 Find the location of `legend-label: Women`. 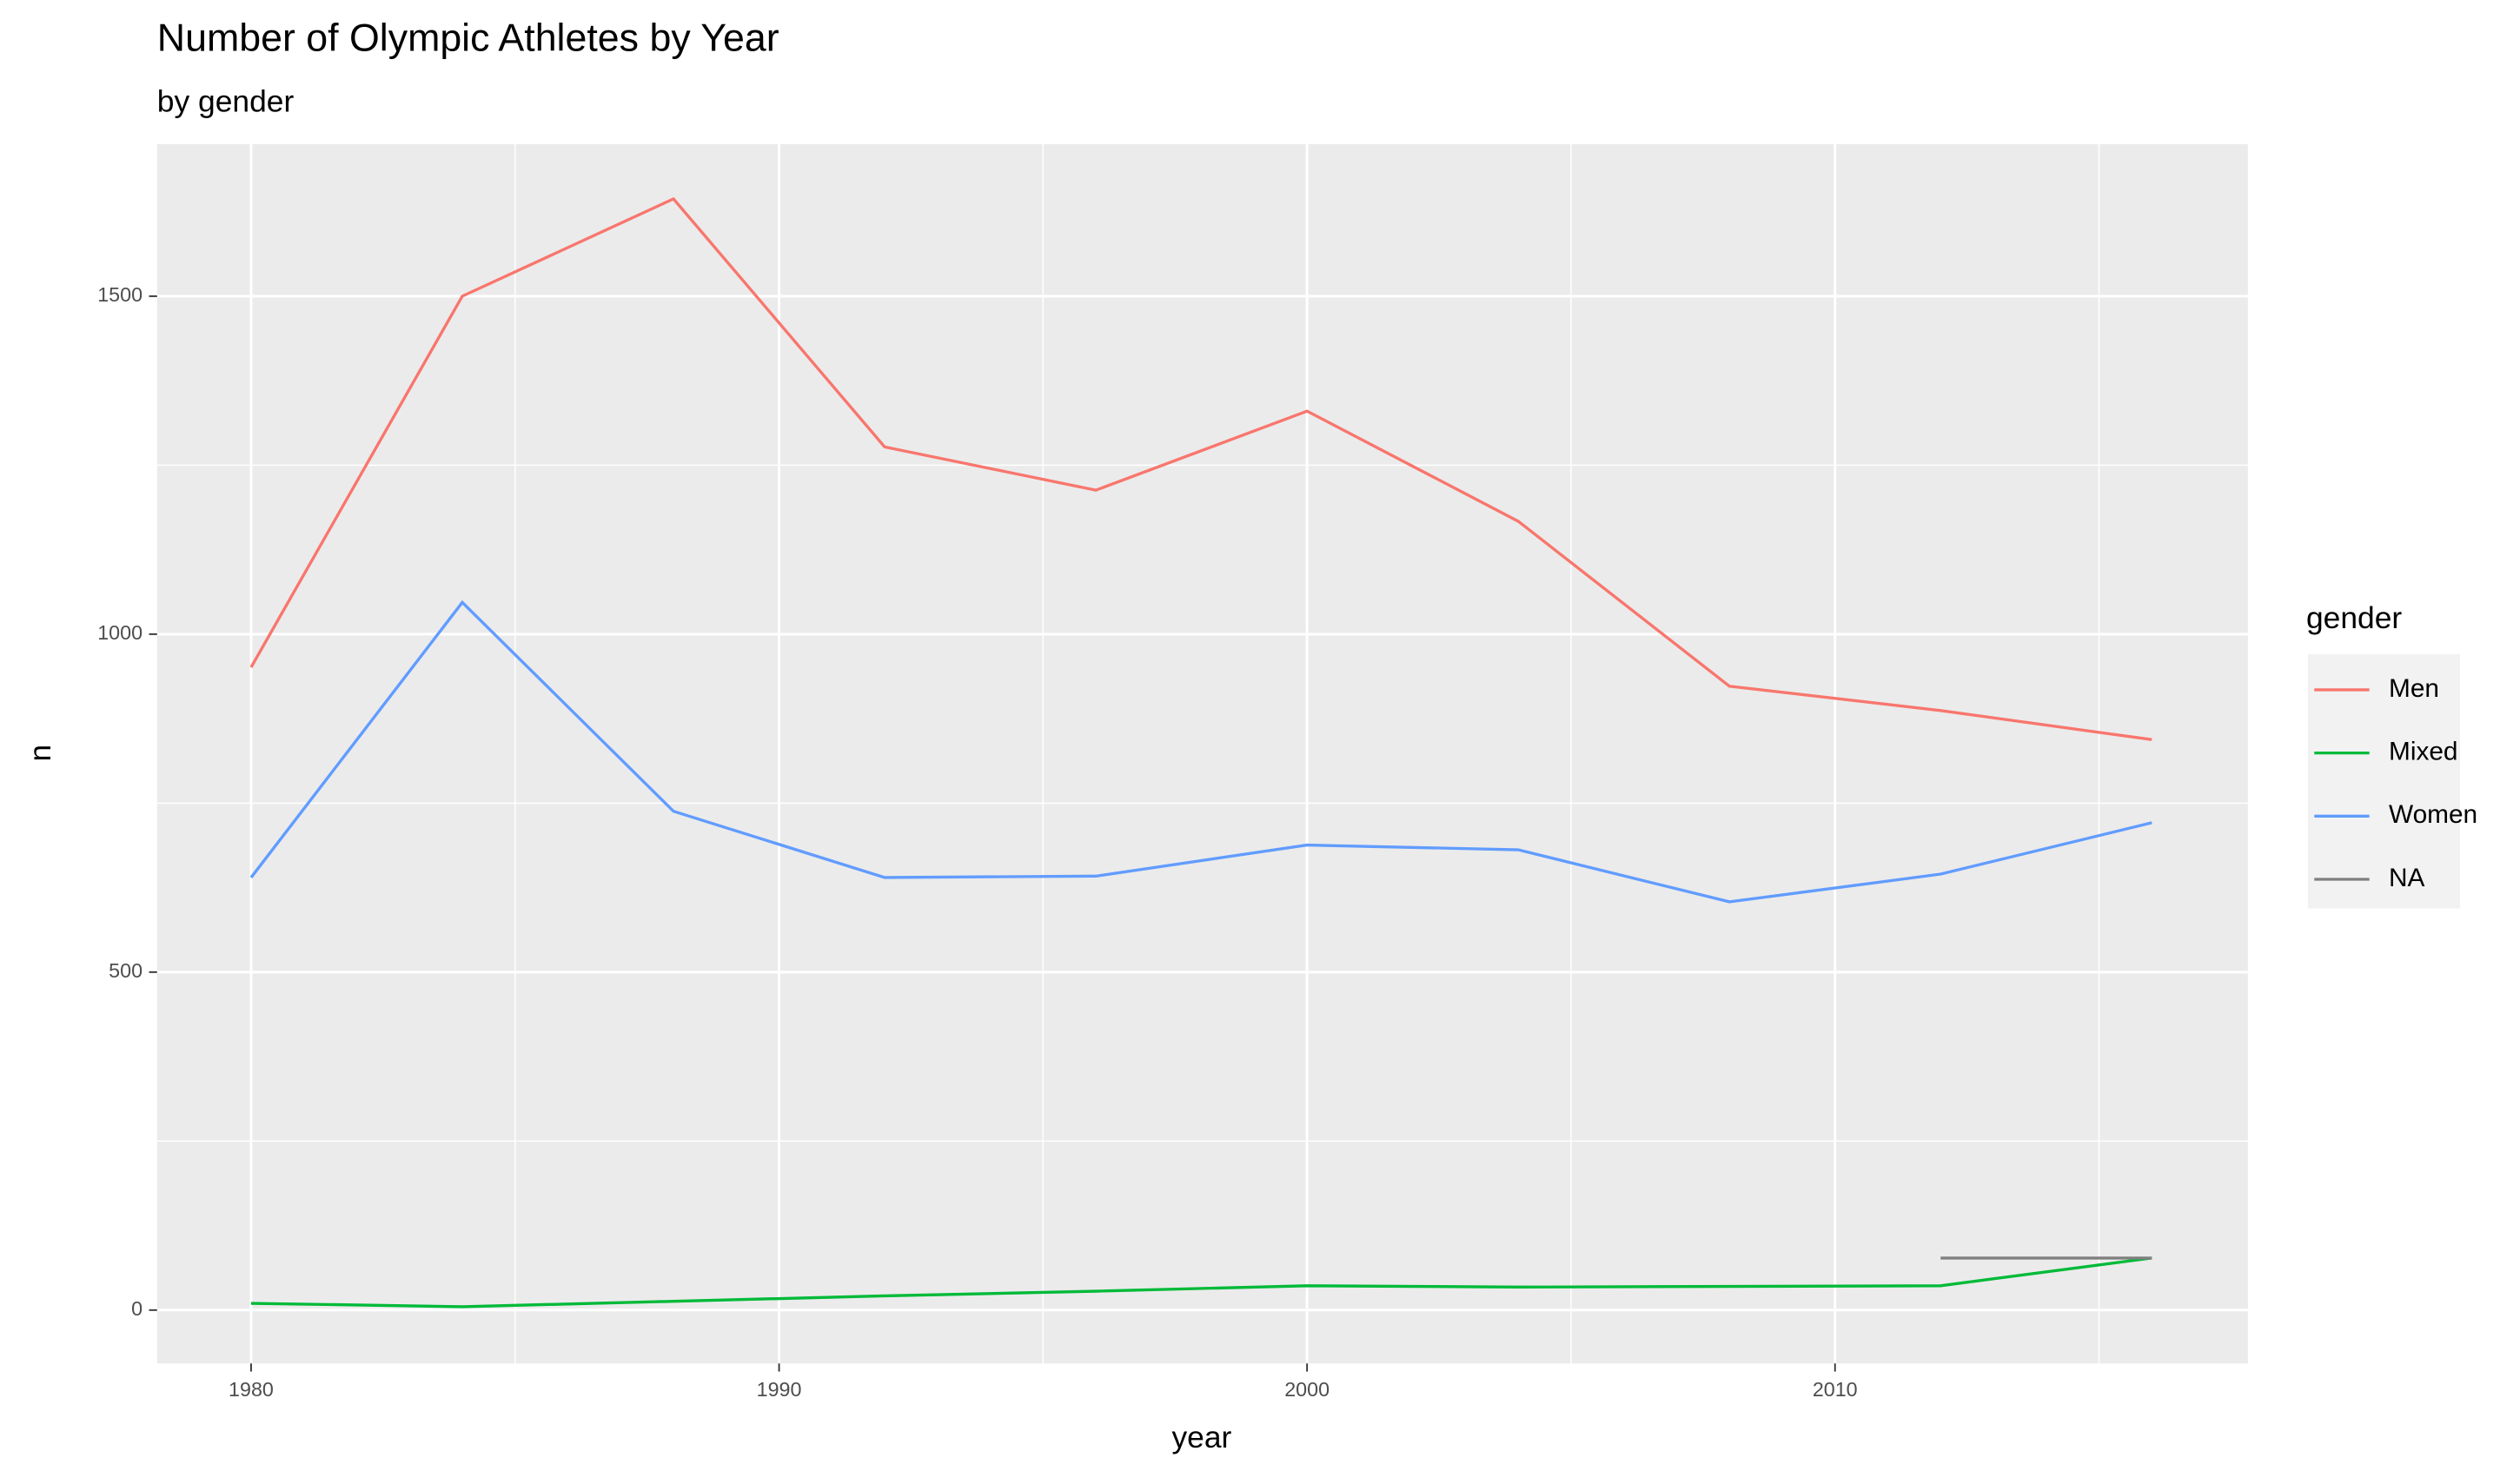

legend-label: Women is located at coordinates (2433, 814).